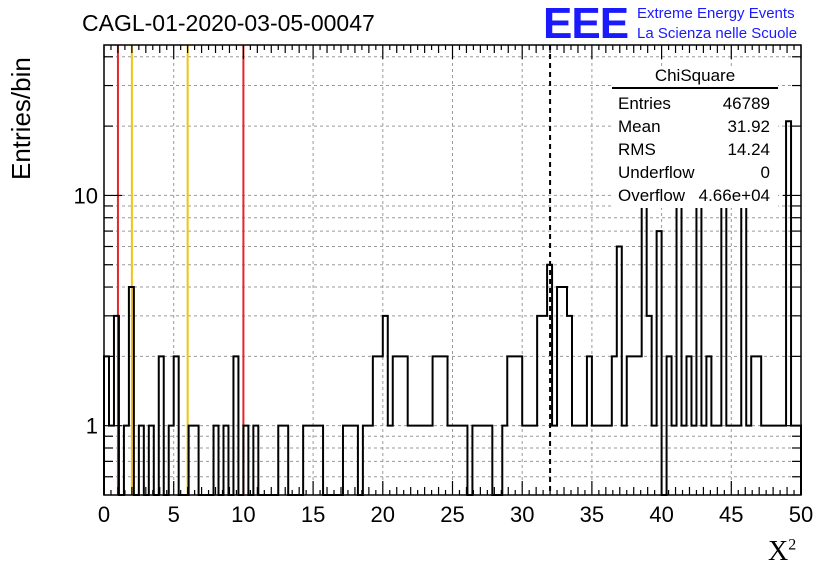  I want to click on stats-label: Entries, so click(644, 103).